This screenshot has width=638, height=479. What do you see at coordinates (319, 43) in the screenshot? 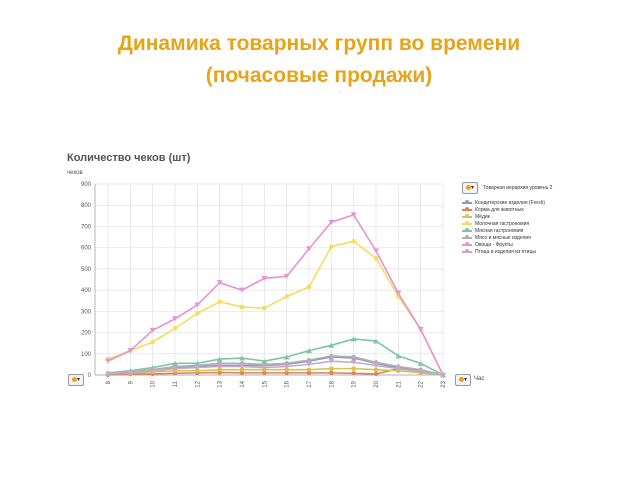
I see `slide-title-line1: Динамика товарных групп во времени` at bounding box center [319, 43].